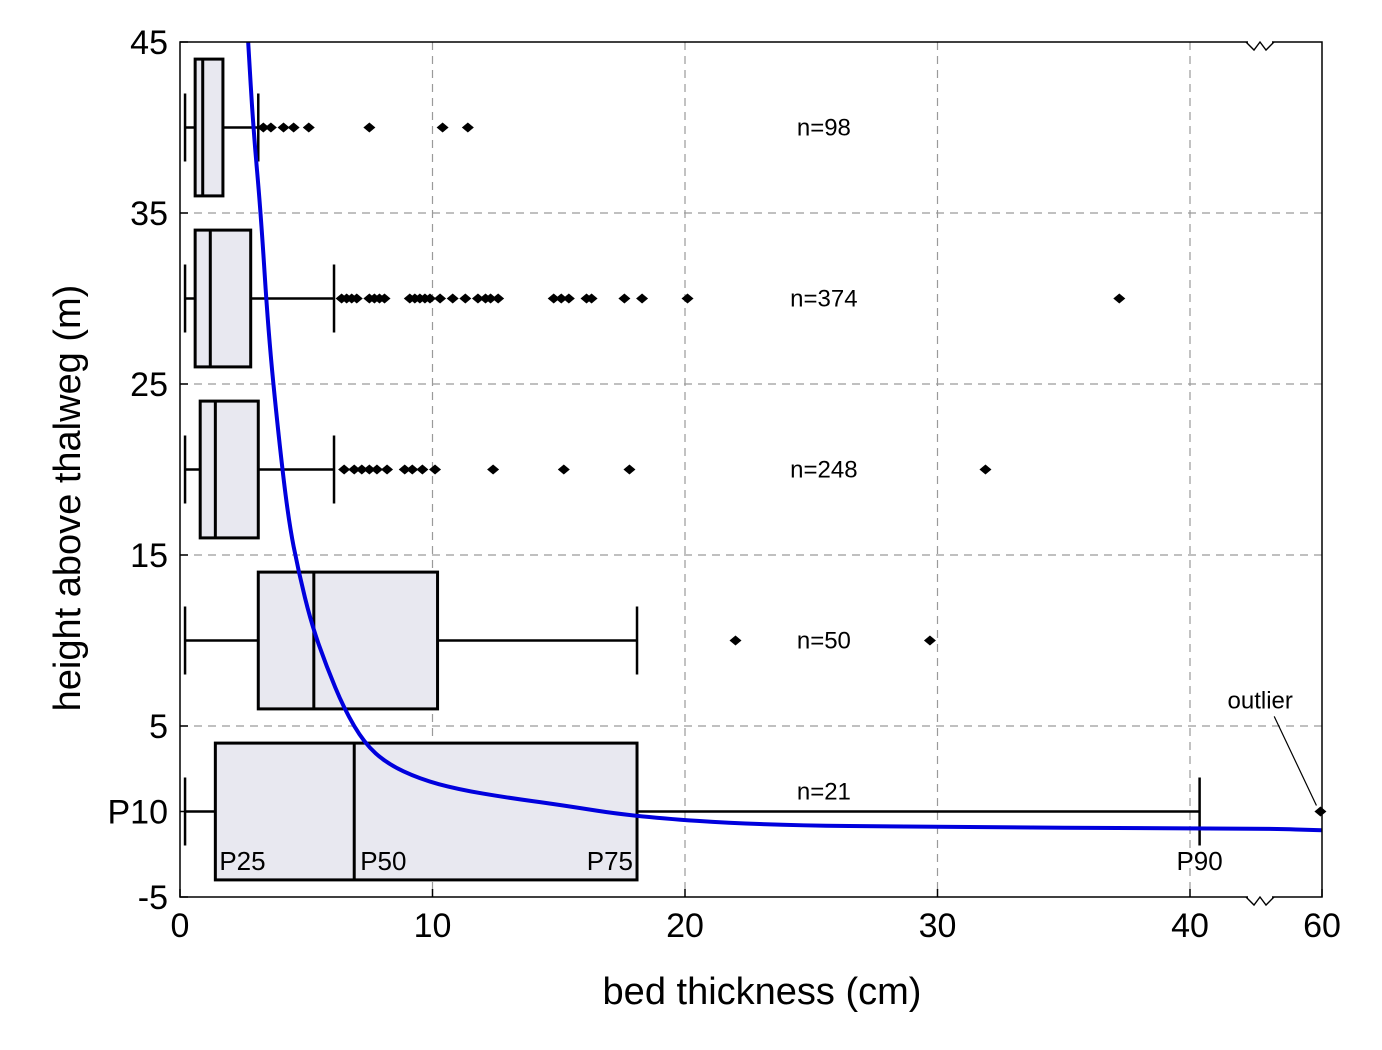 This screenshot has height=1050, width=1382. What do you see at coordinates (149, 43) in the screenshot?
I see `y-tick-label: 45` at bounding box center [149, 43].